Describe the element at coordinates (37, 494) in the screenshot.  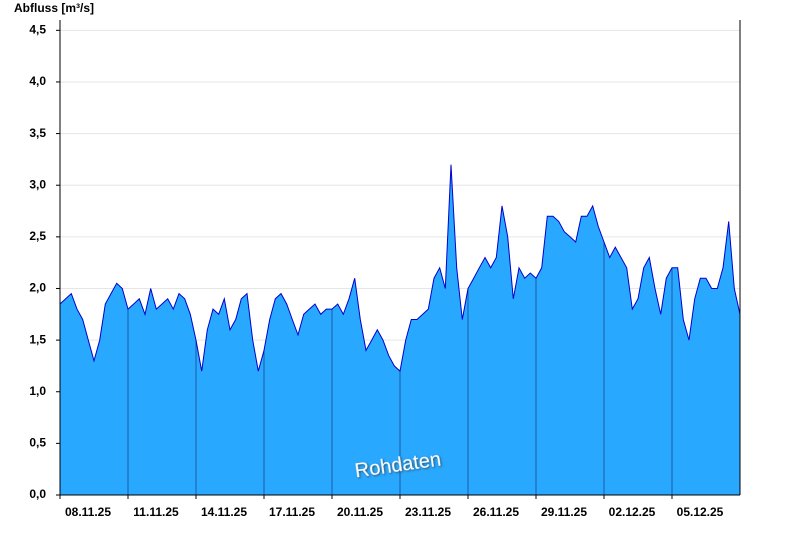
I see `y-tick-label: 0,0` at that location.